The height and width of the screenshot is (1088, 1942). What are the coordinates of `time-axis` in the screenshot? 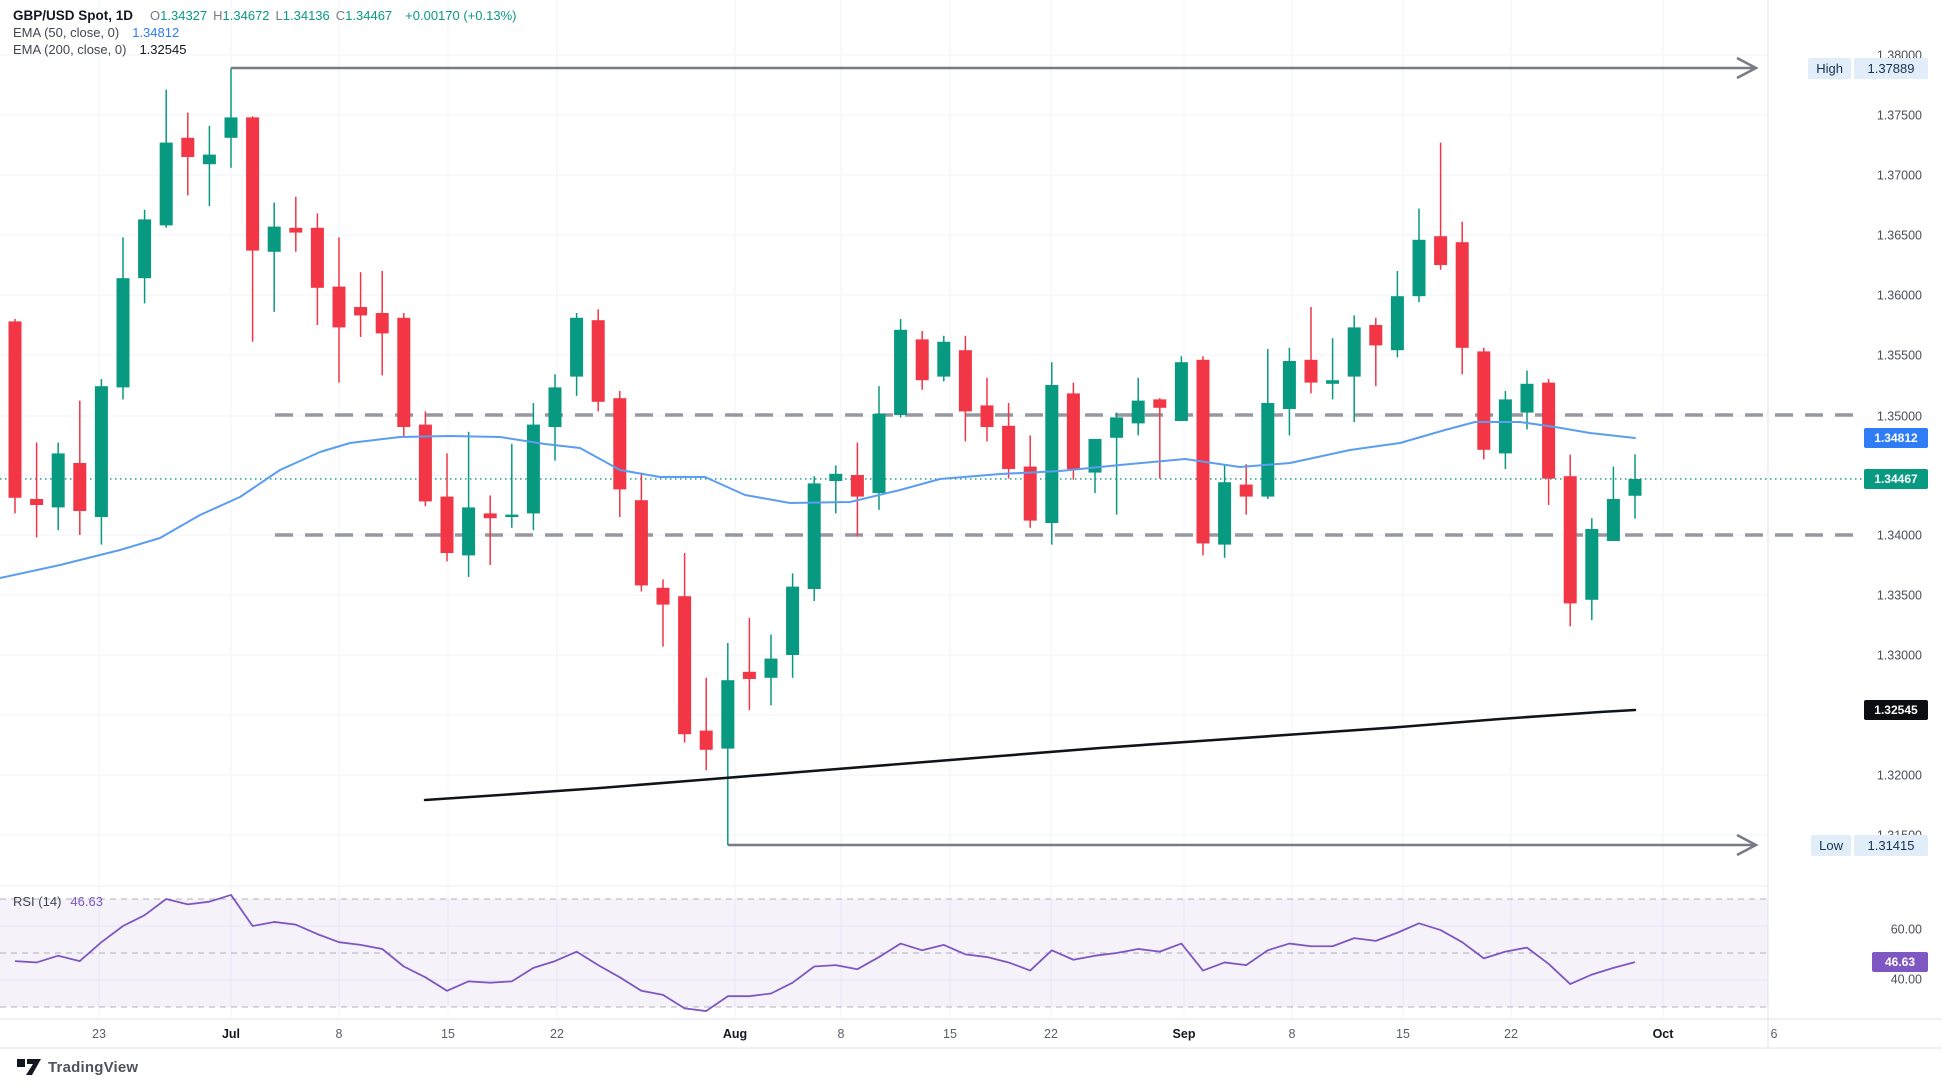 It's located at (971, 1033).